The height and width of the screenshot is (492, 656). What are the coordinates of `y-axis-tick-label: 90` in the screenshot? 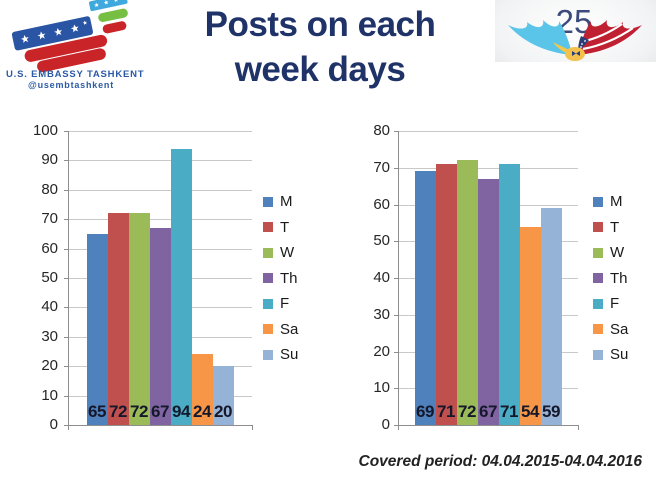 It's located at (49, 160).